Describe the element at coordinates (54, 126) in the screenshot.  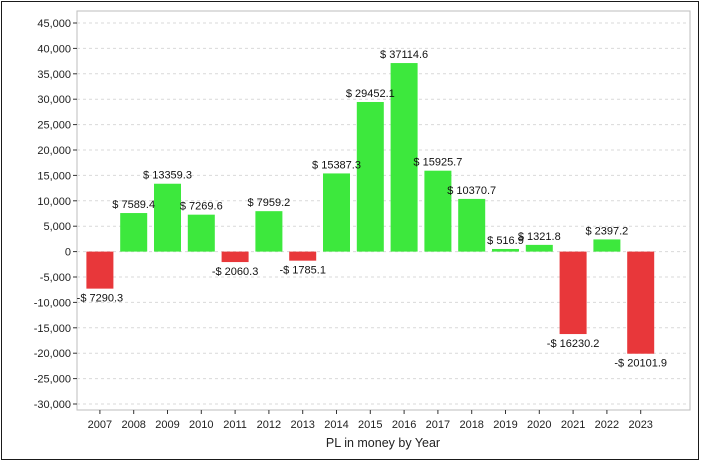
I see `y-tick-label: 25,000` at that location.